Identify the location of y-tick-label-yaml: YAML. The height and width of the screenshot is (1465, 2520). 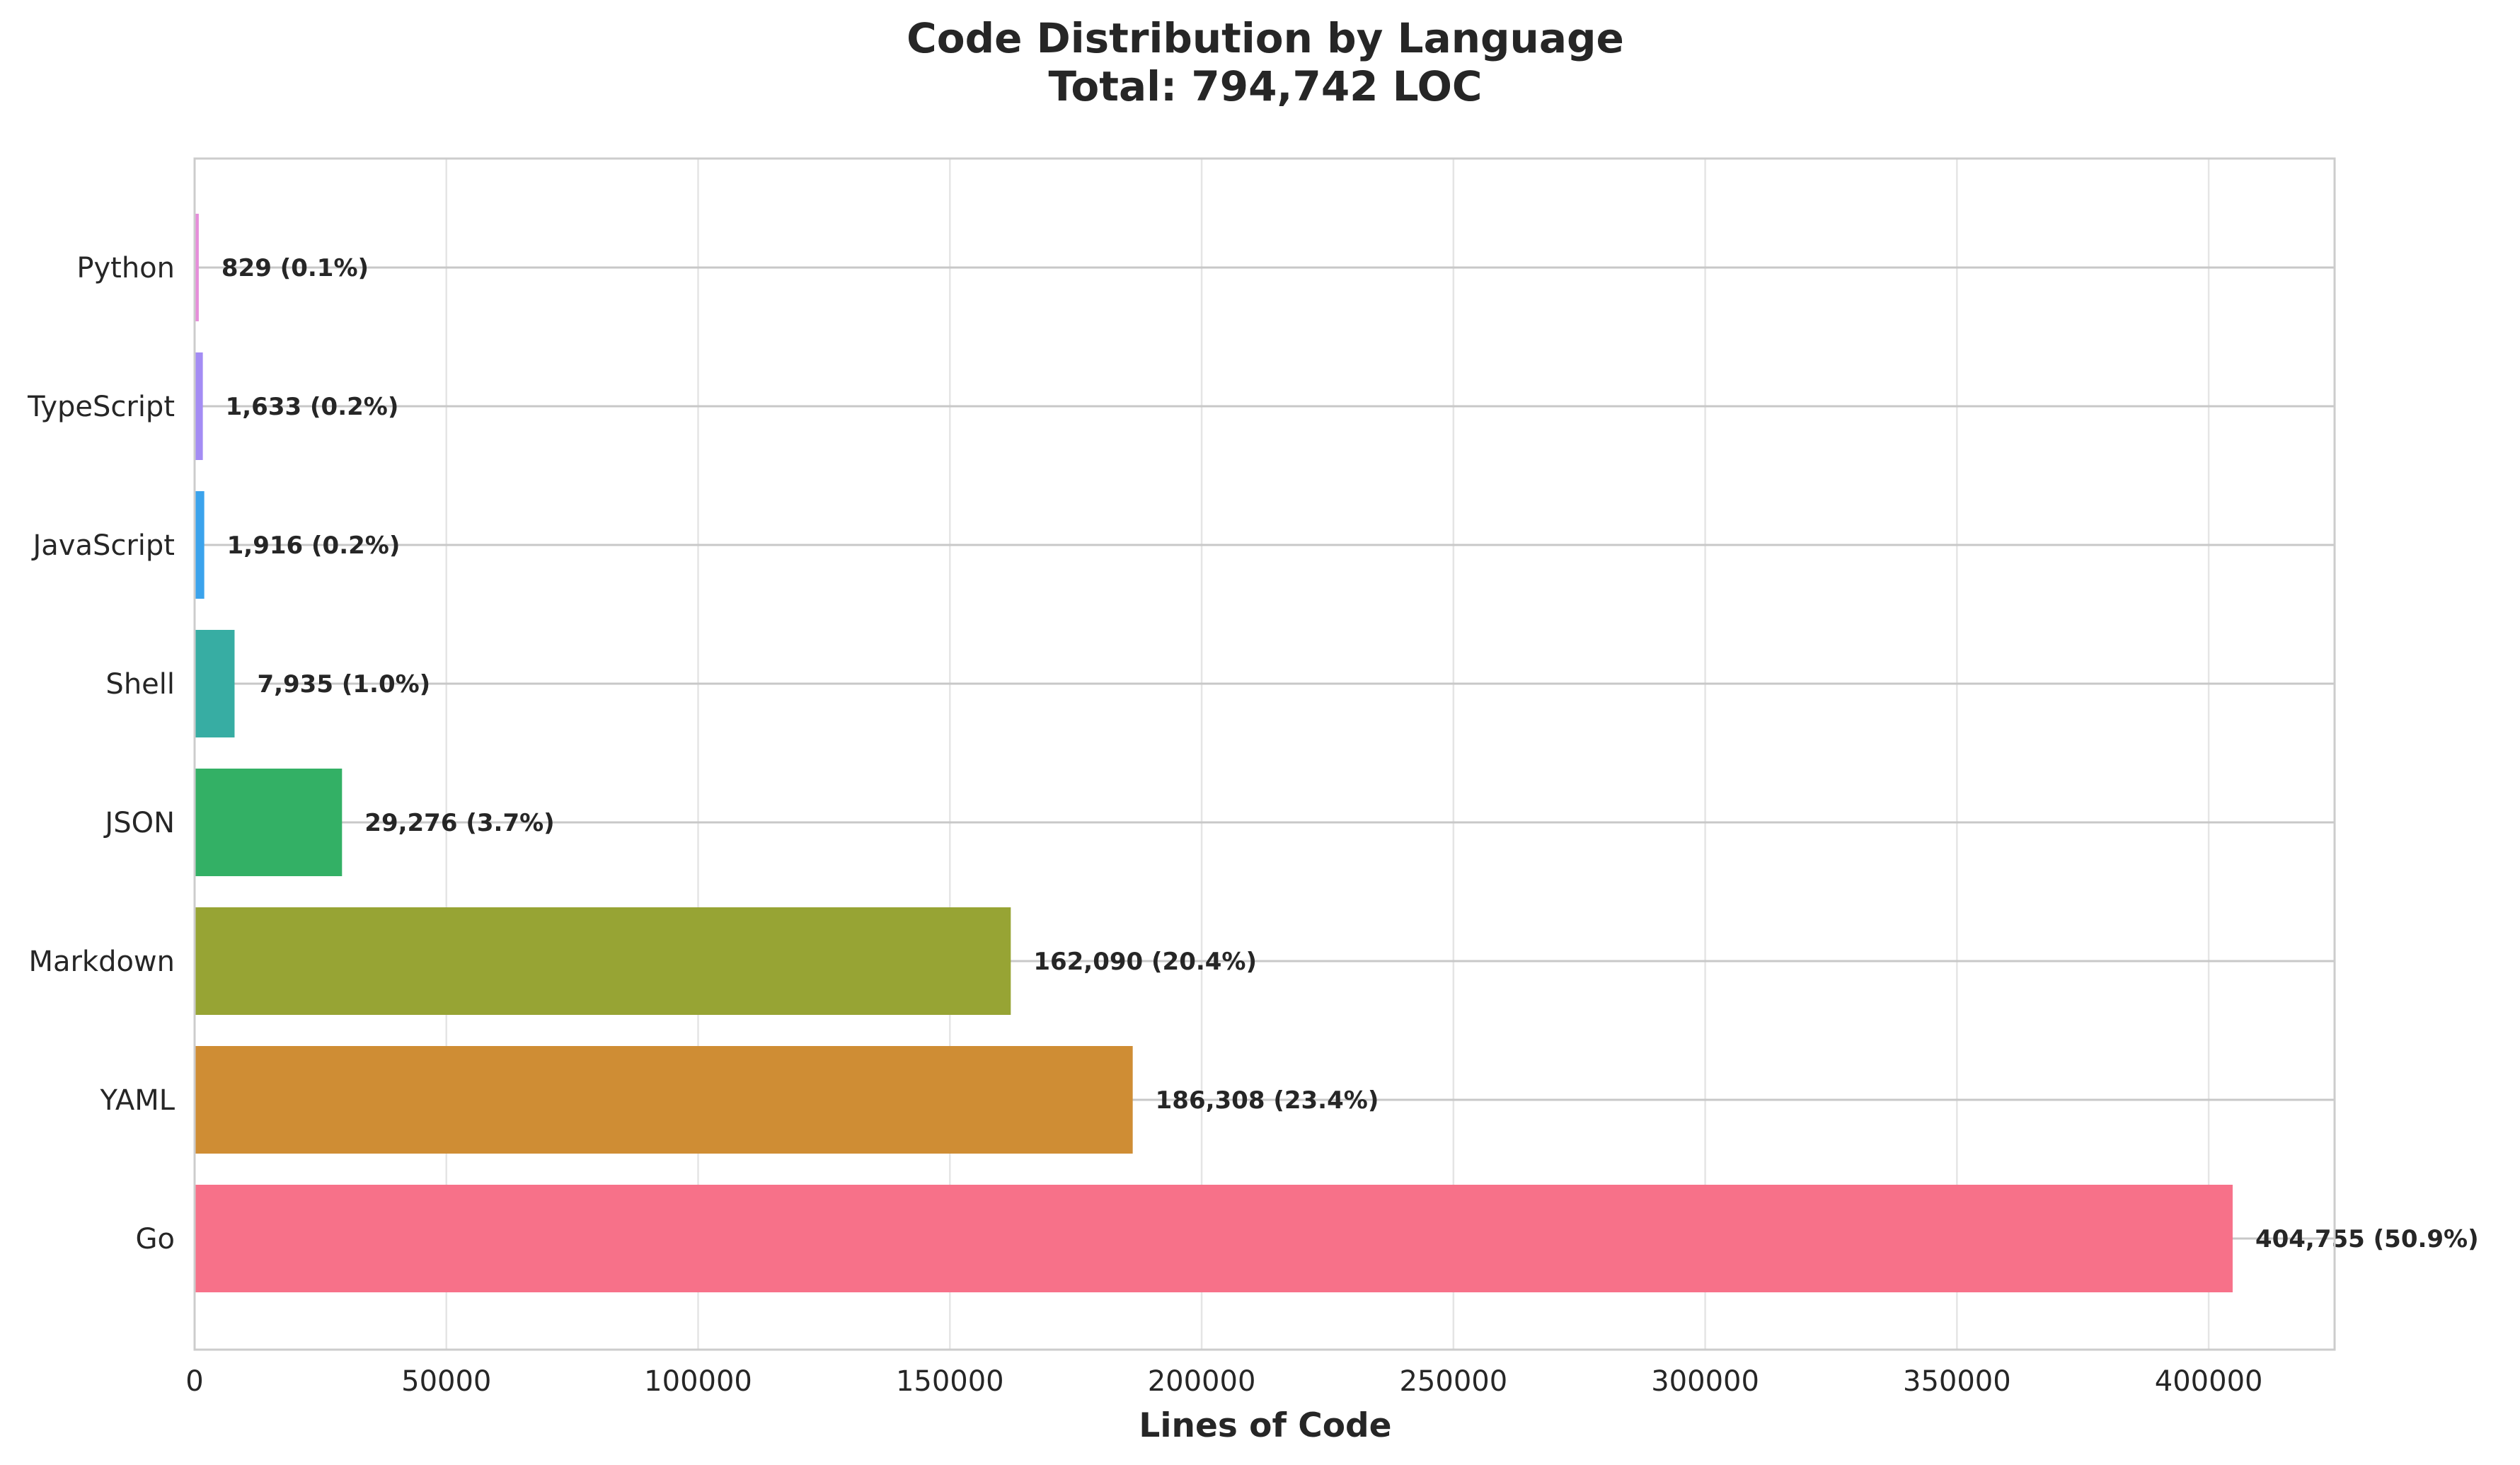
(138, 1100).